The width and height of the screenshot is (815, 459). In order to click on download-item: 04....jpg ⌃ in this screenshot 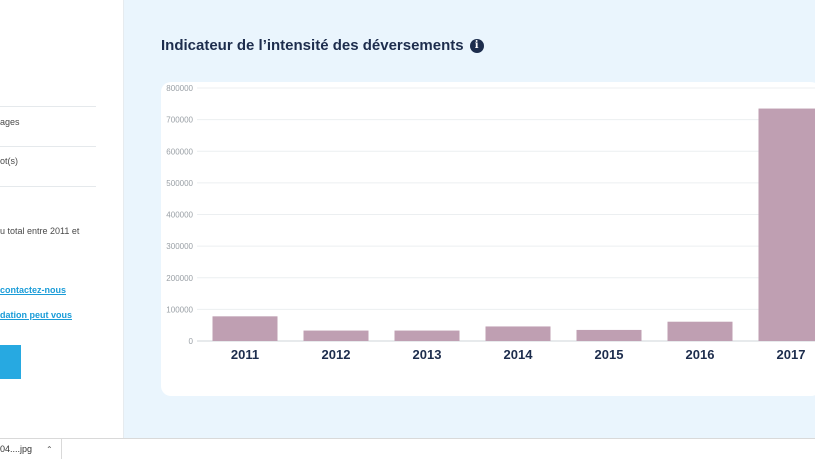, I will do `click(31, 449)`.